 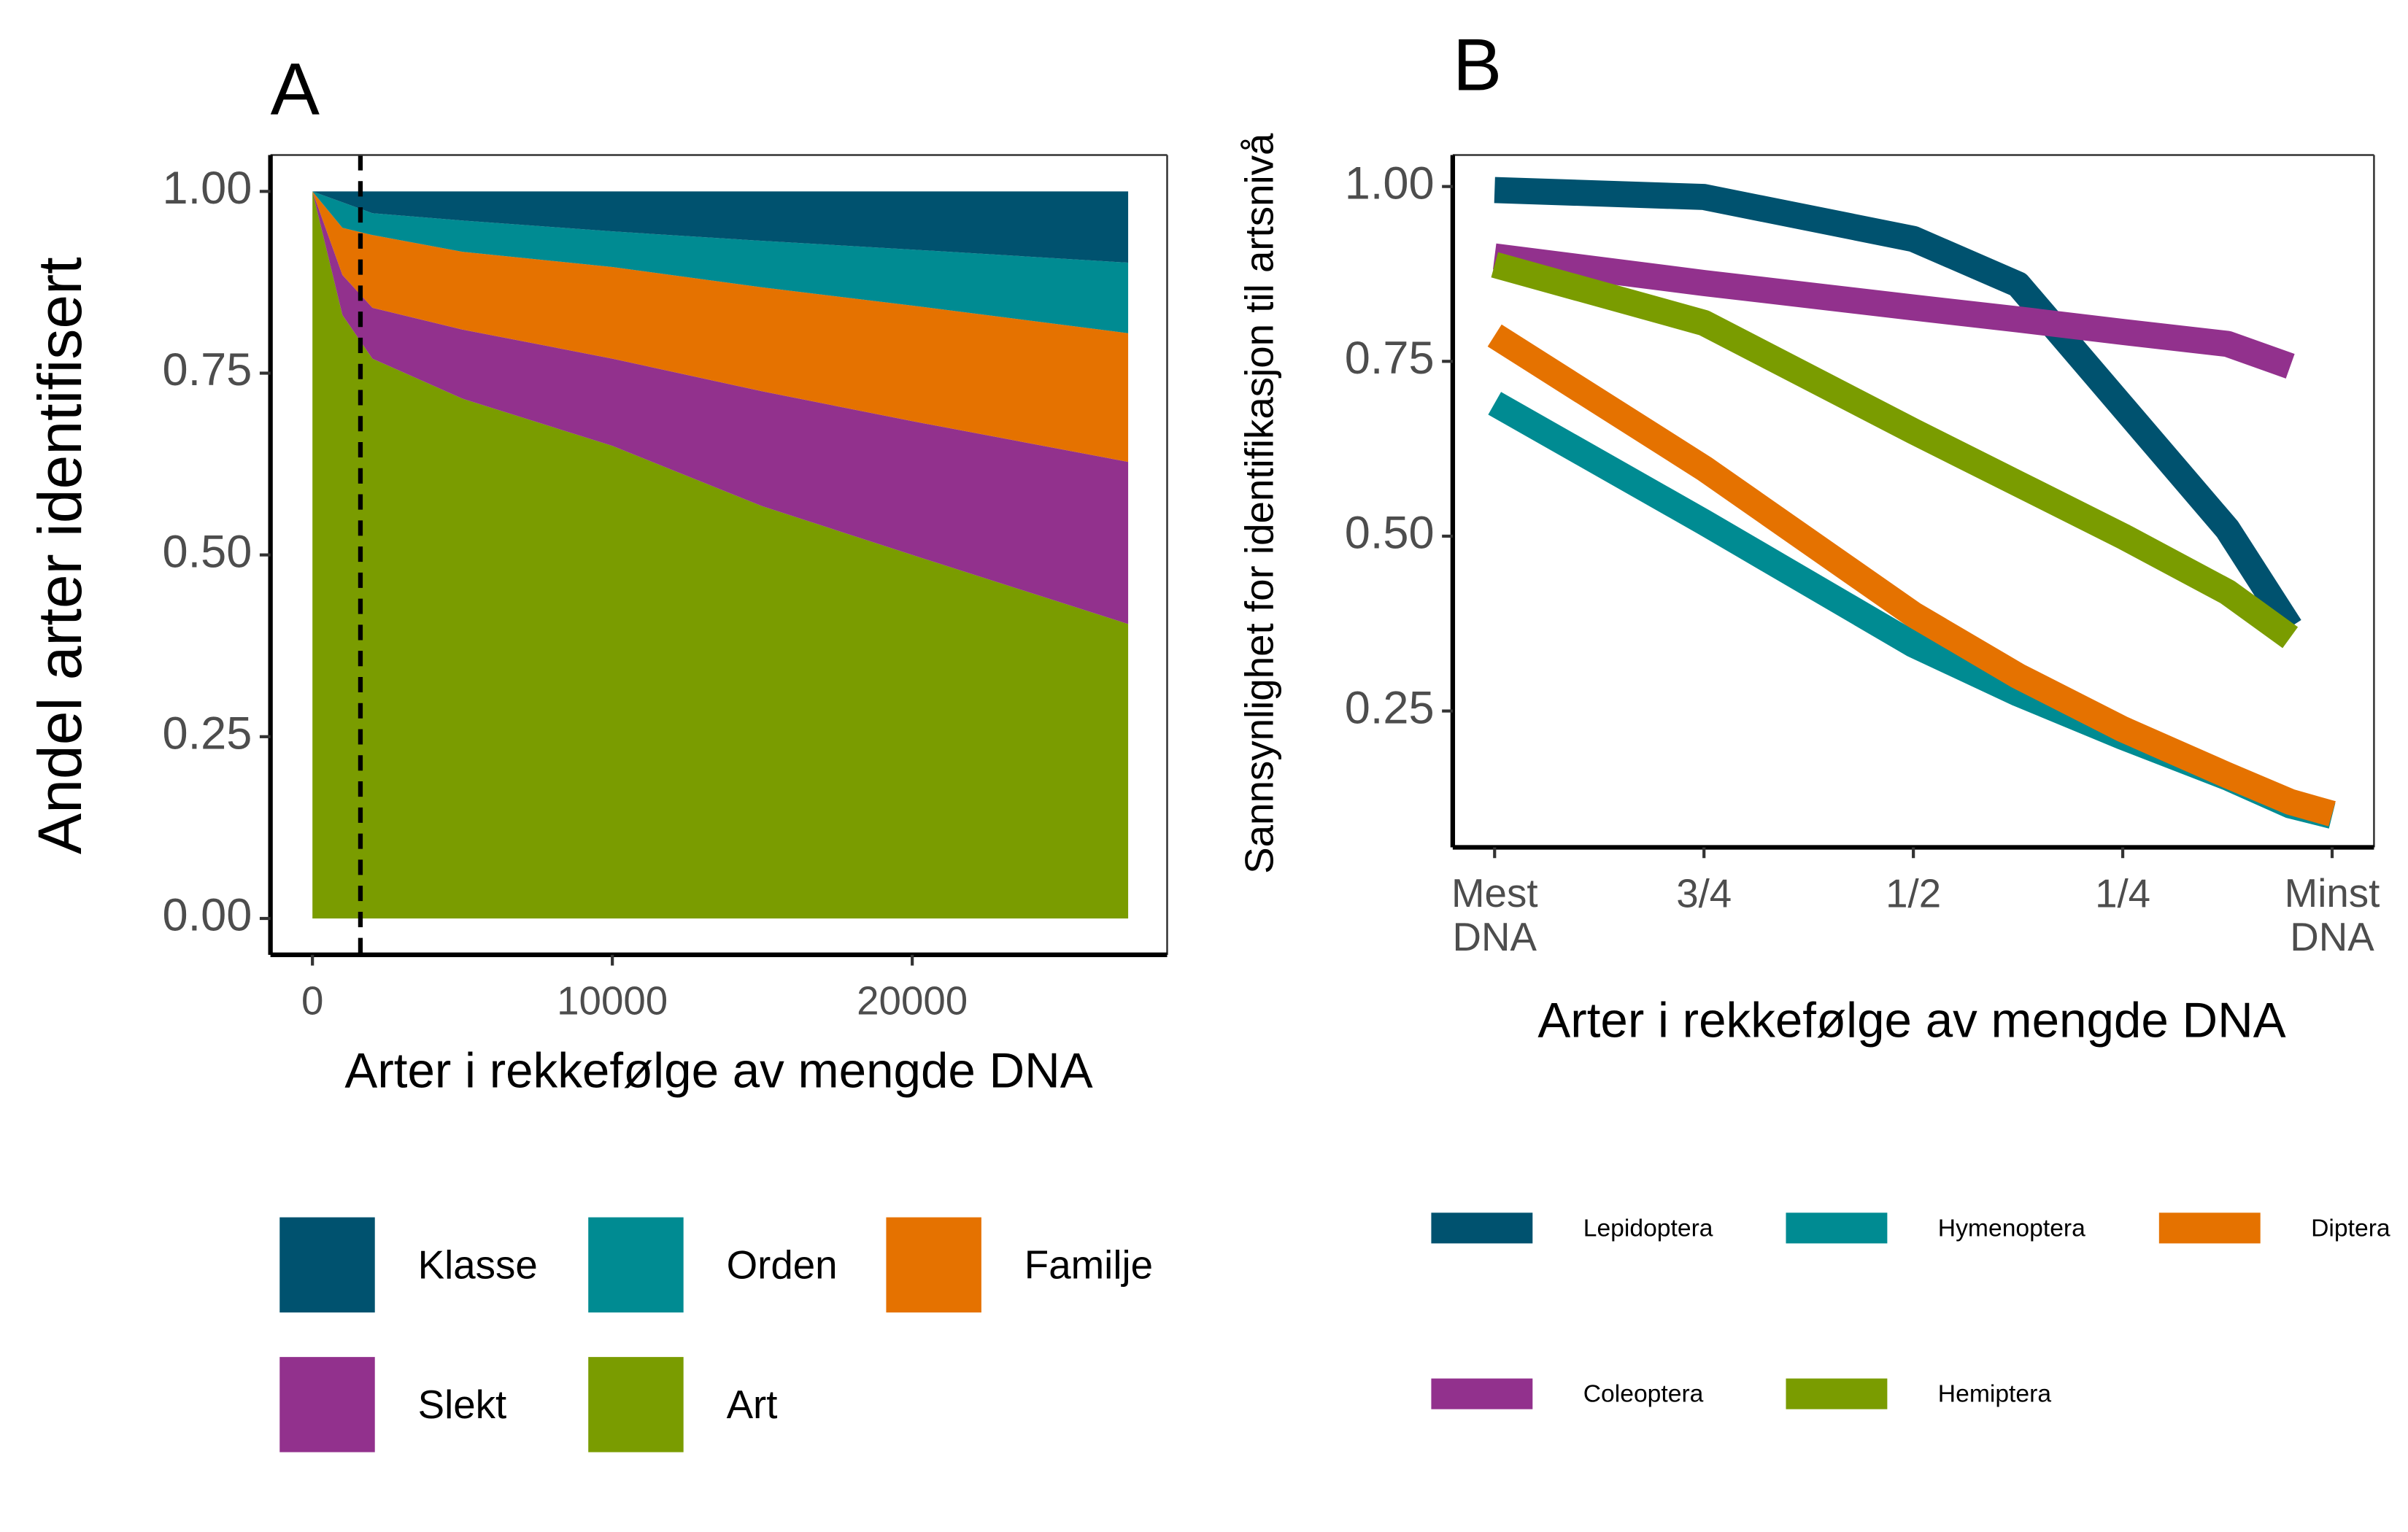 What do you see at coordinates (1088, 1265) in the screenshot?
I see `legend-label: Familje` at bounding box center [1088, 1265].